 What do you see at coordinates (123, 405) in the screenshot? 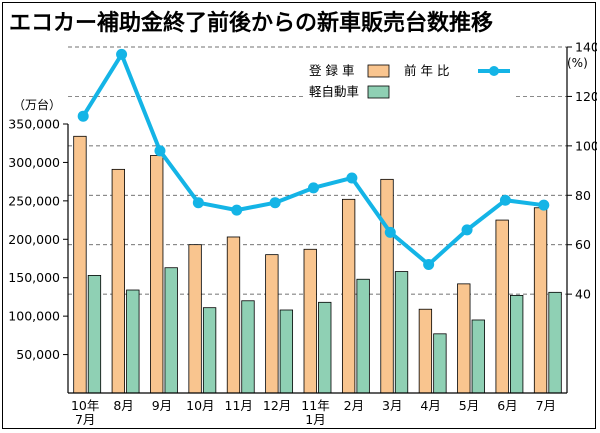
I see `x-tick-label: 8月` at bounding box center [123, 405].